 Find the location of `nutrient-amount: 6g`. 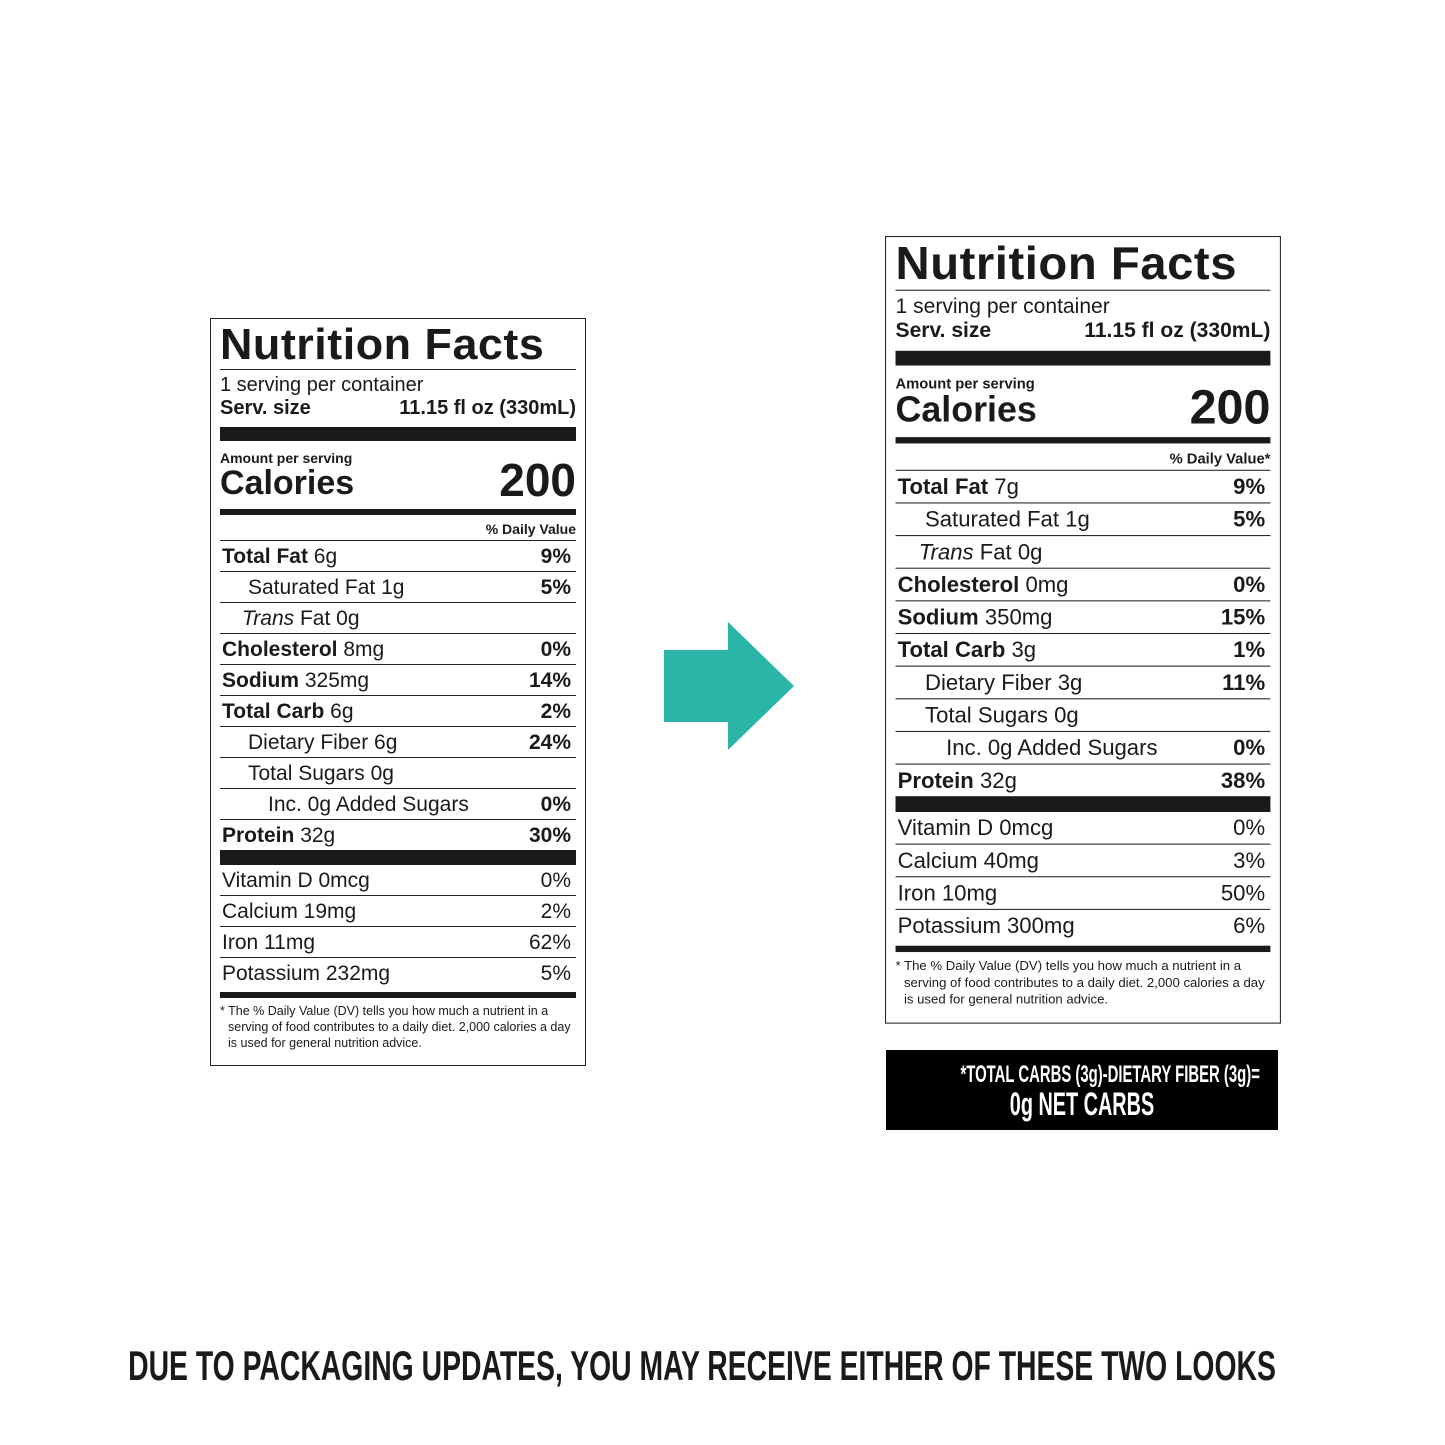

nutrient-amount: 6g is located at coordinates (325, 556).